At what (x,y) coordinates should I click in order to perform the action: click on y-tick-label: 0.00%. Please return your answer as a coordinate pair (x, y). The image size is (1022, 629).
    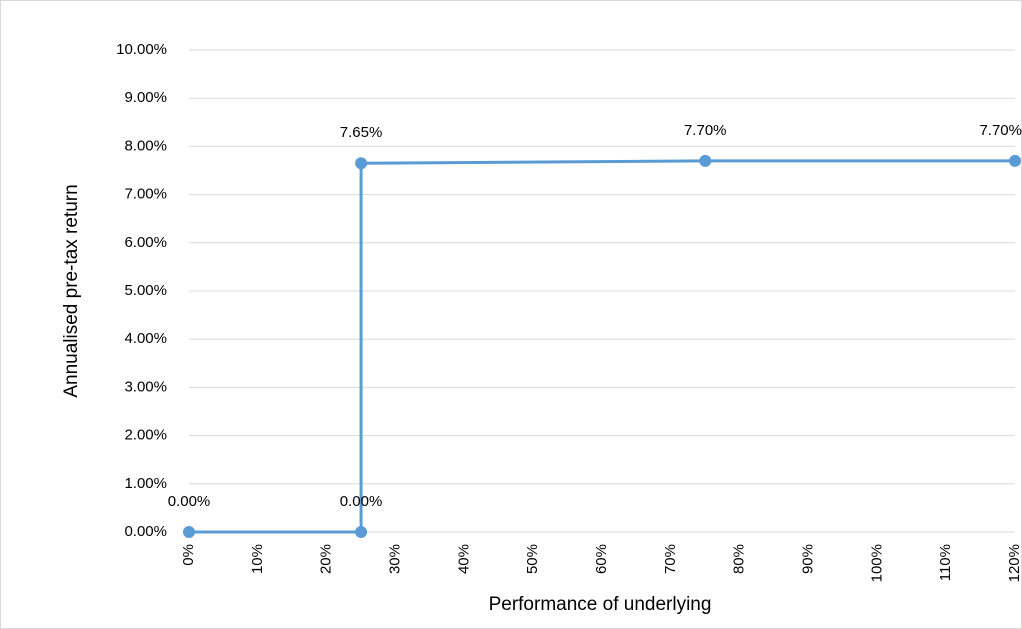
    Looking at the image, I should click on (145, 531).